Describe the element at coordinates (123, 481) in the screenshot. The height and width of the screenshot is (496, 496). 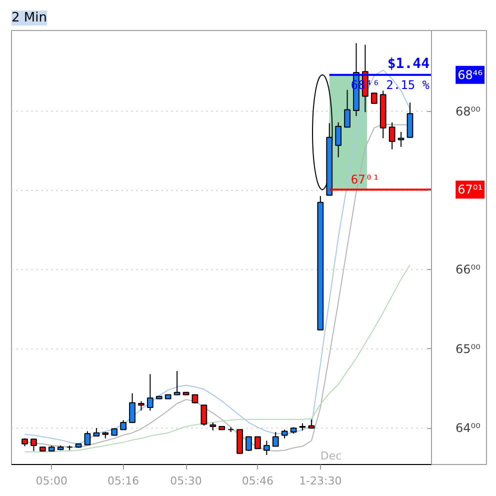
I see `x-tick-label: 05:16` at that location.